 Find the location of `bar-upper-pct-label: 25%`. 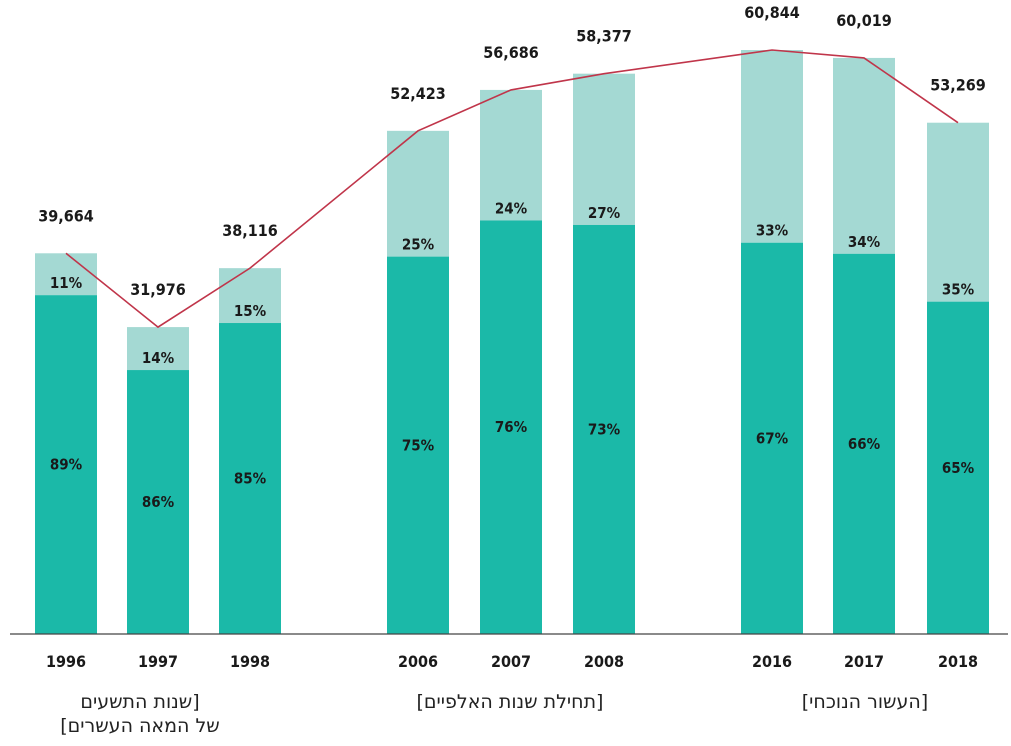

bar-upper-pct-label: 25% is located at coordinates (418, 245).